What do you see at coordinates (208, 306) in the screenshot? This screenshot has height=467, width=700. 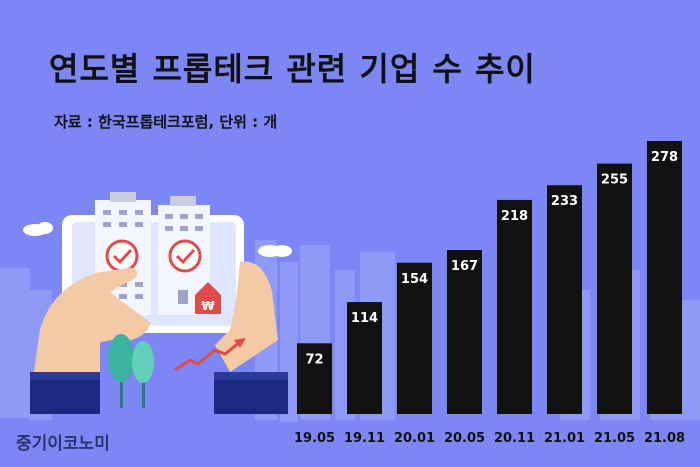 I see `won-symbol: ₩` at bounding box center [208, 306].